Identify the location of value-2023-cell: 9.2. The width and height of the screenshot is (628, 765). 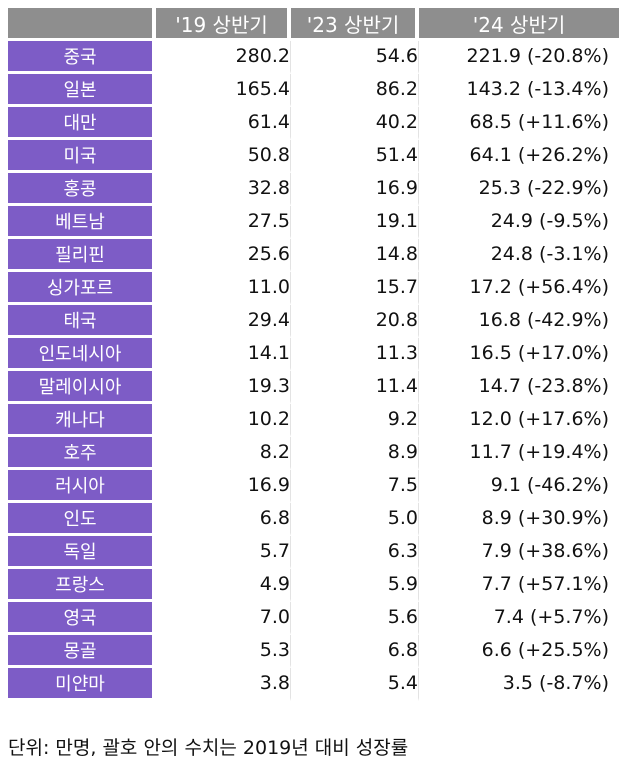
(355, 420).